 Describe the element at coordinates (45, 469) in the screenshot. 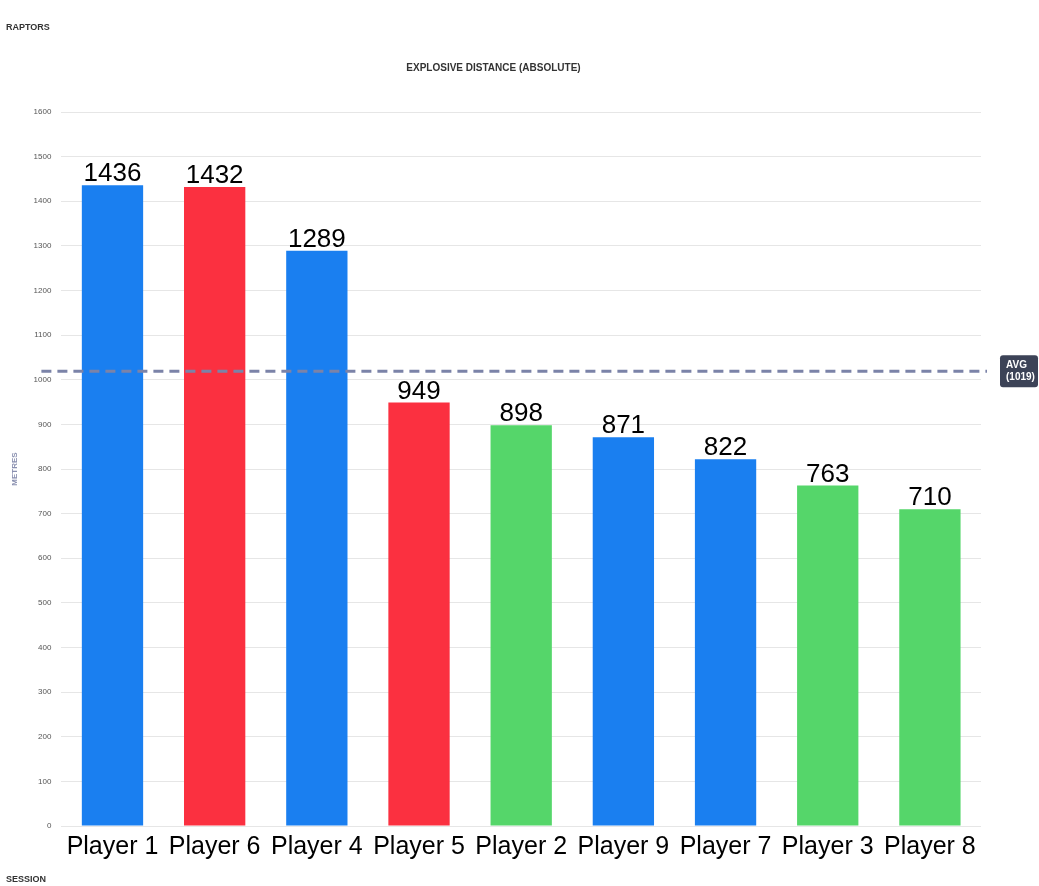

I see `y-tick-label: 800` at that location.